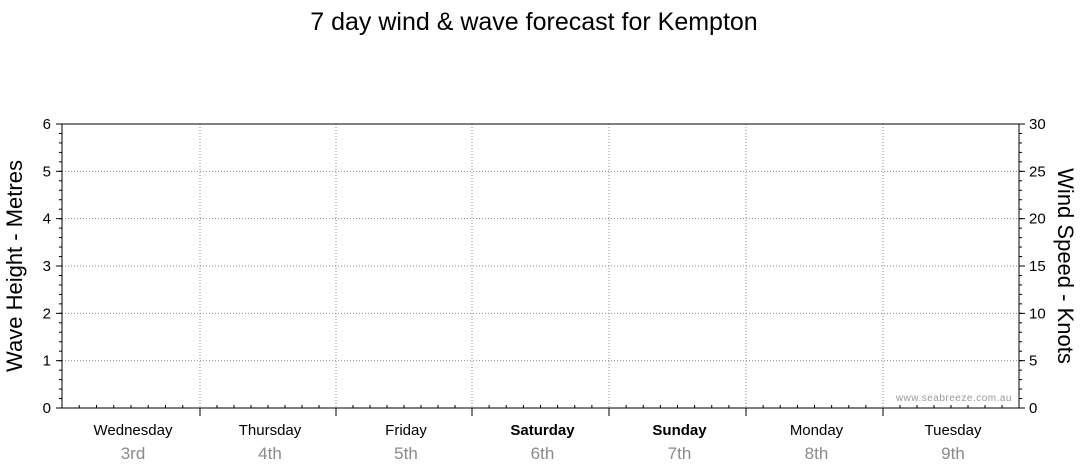 The image size is (1080, 475). What do you see at coordinates (1033, 408) in the screenshot?
I see `right-tick-label: 0` at bounding box center [1033, 408].